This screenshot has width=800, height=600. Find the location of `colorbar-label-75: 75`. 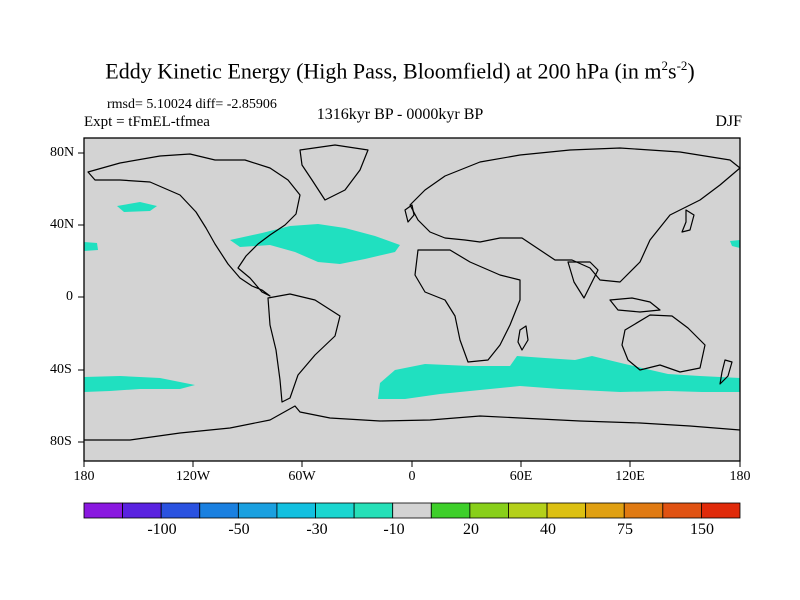

colorbar-label-75: 75 is located at coordinates (625, 529).